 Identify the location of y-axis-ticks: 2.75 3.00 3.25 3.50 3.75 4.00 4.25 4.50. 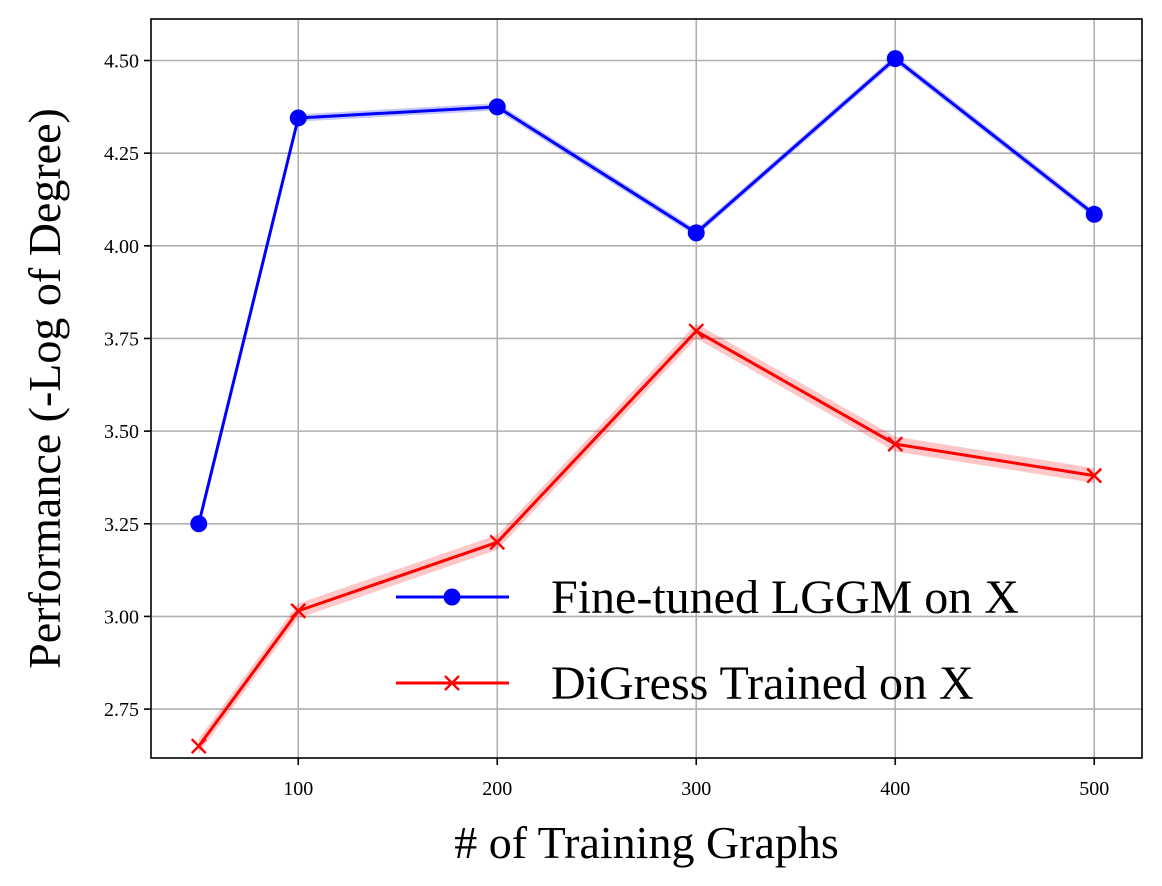
(127, 386).